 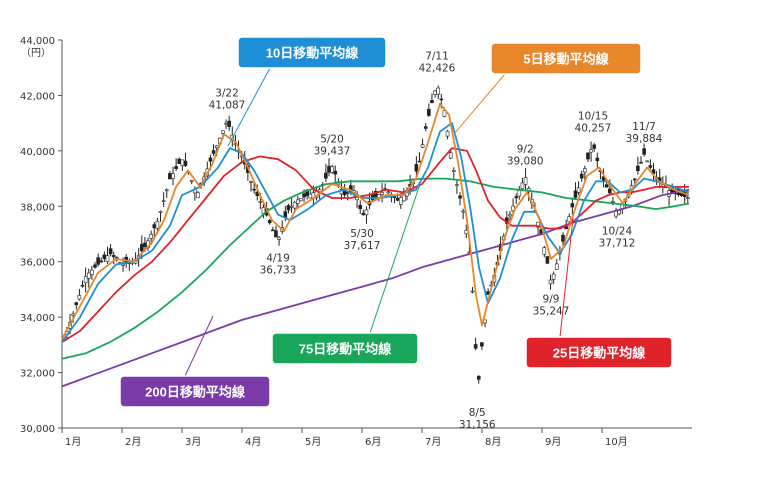 I want to click on annotation-value: 36,733, so click(x=278, y=270).